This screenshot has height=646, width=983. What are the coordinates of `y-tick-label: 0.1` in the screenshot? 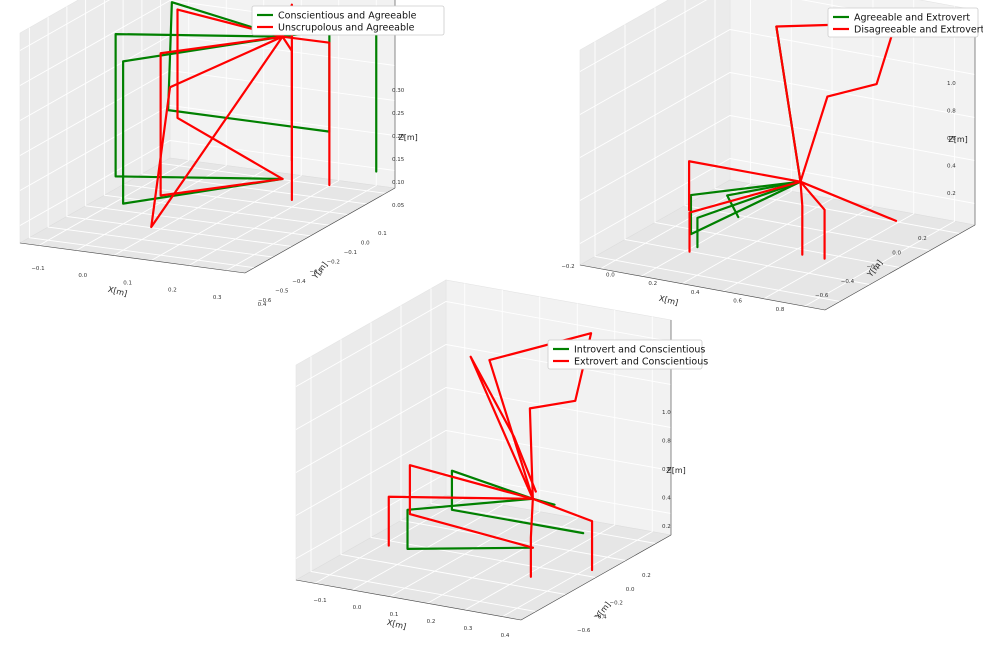 It's located at (382, 234).